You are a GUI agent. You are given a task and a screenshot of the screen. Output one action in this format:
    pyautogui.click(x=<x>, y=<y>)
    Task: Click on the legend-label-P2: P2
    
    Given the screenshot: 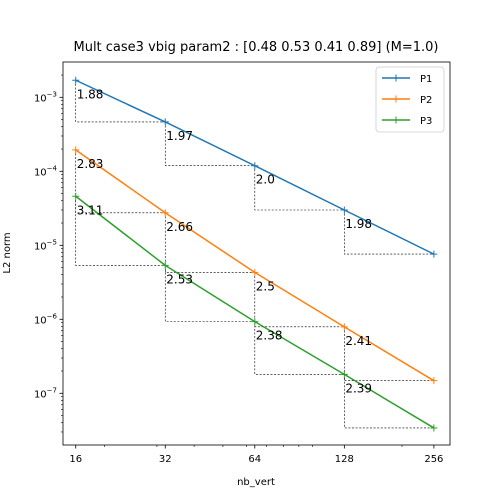 What is the action you would take?
    pyautogui.click(x=426, y=100)
    